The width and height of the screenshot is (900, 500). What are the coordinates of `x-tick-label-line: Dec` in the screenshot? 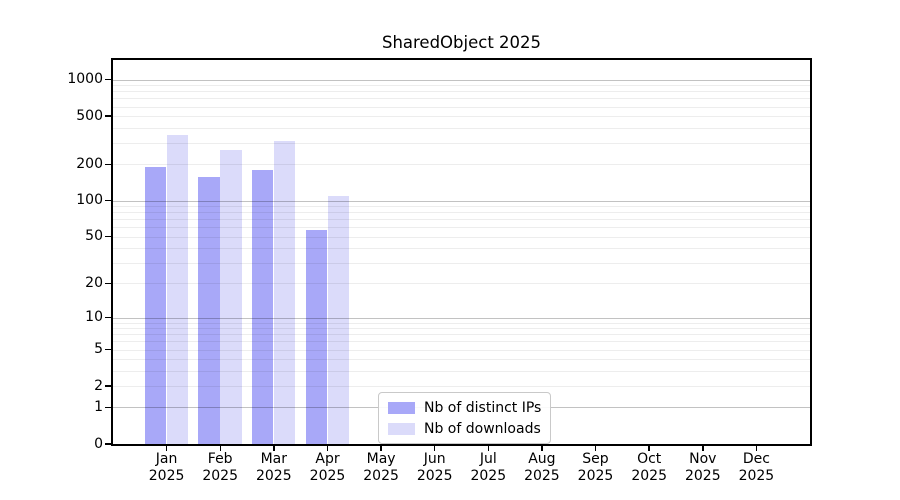 It's located at (756, 459).